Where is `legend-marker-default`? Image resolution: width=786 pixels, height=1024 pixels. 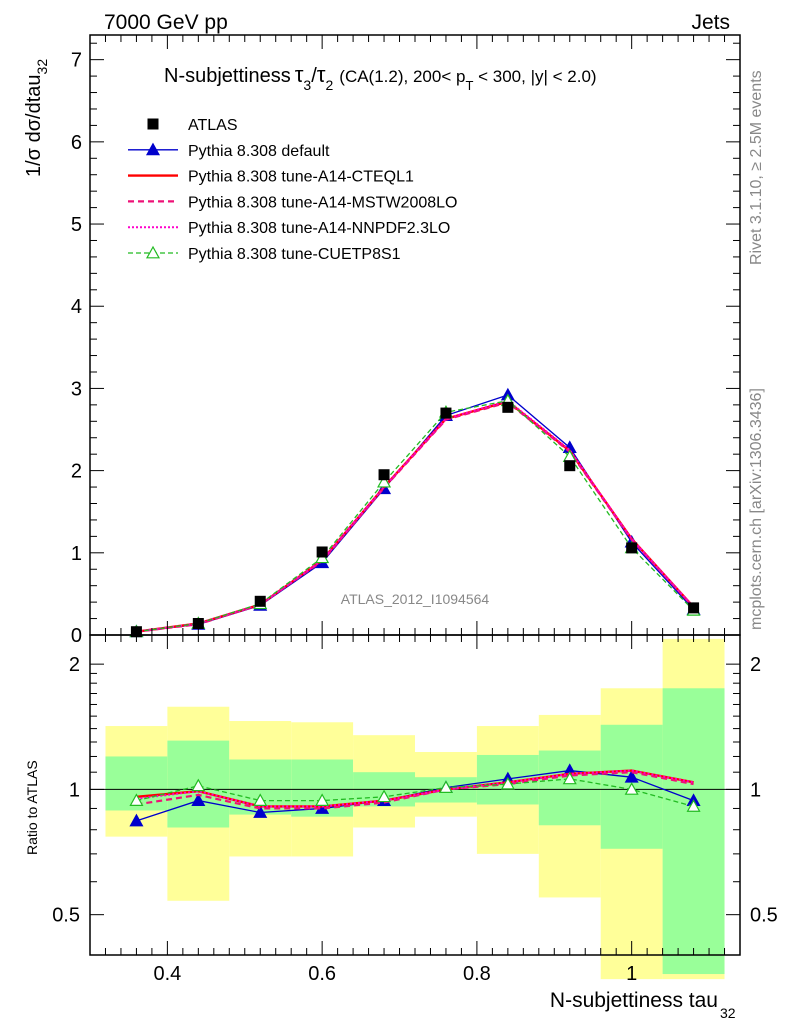 legend-marker-default is located at coordinates (153, 149).